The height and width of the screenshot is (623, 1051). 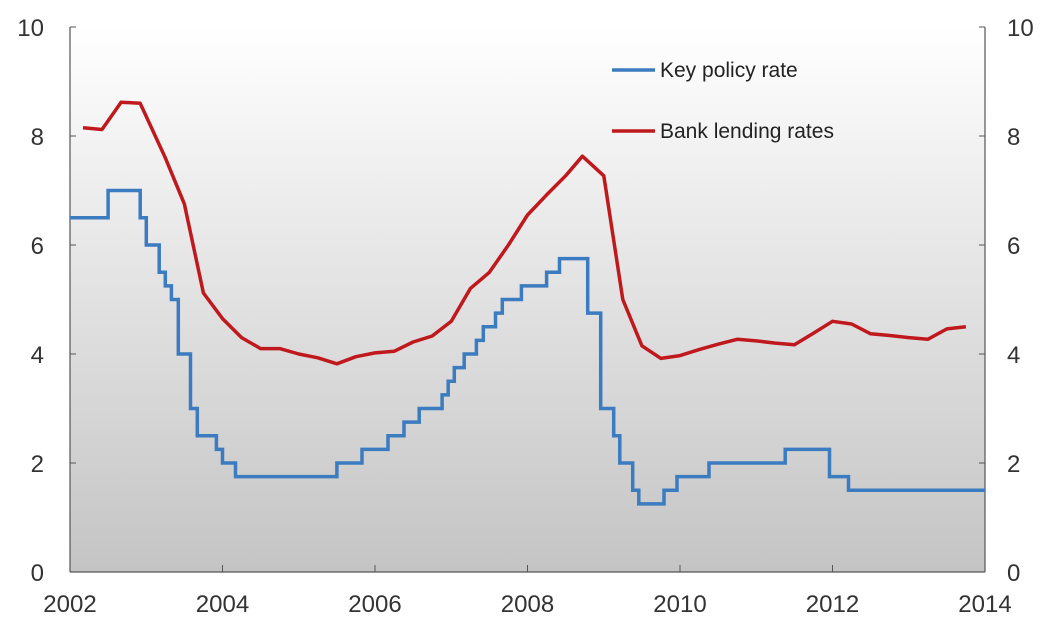 I want to click on y-tick-label-right: 8, so click(x=1013, y=137).